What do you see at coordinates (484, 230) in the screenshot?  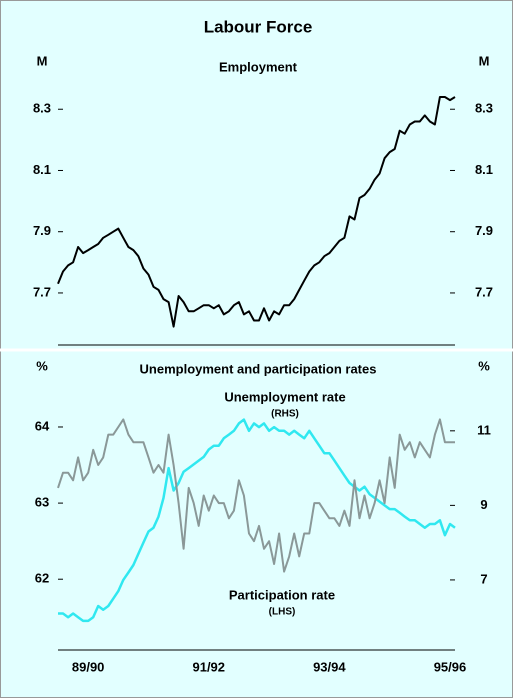 I see `y2-tick-label: 7.9` at bounding box center [484, 230].